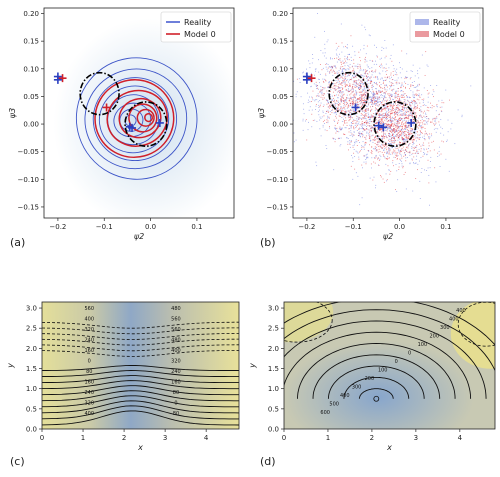 The height and width of the screenshot is (477, 500). What do you see at coordinates (165, 438) in the screenshot?
I see `x-tick-label: 3` at bounding box center [165, 438].